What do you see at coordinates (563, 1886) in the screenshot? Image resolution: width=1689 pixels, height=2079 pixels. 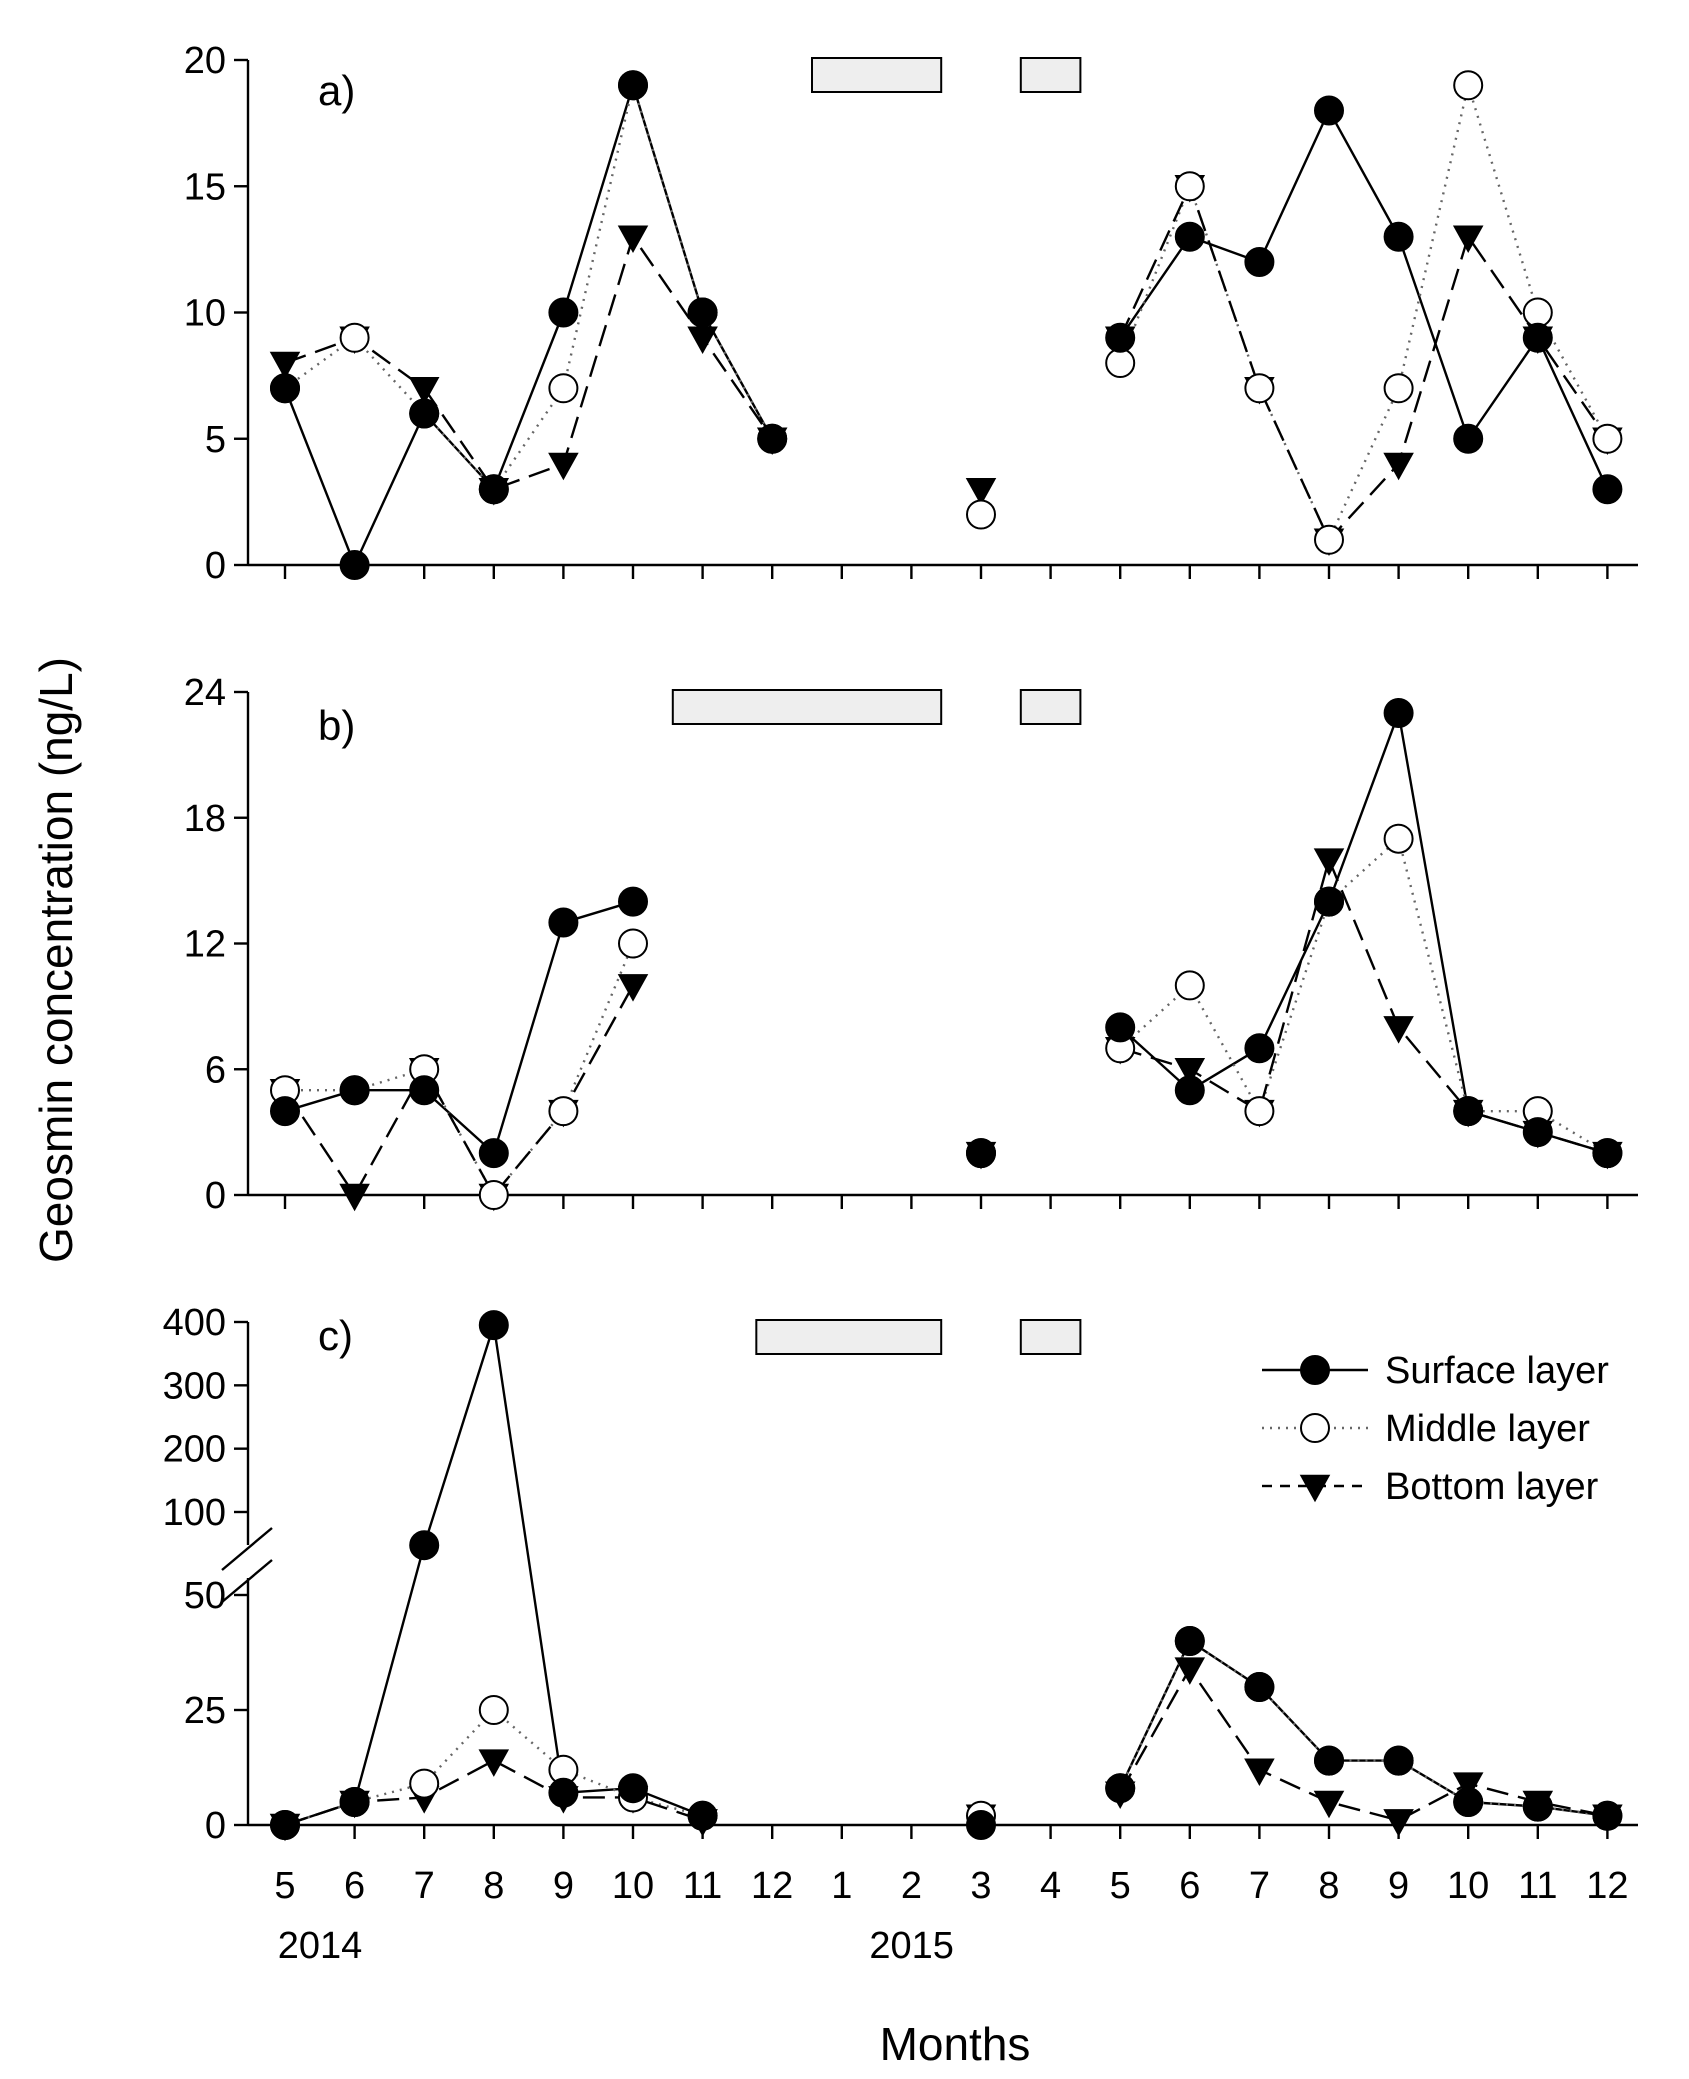 I see `x-tick-label: 9` at bounding box center [563, 1886].